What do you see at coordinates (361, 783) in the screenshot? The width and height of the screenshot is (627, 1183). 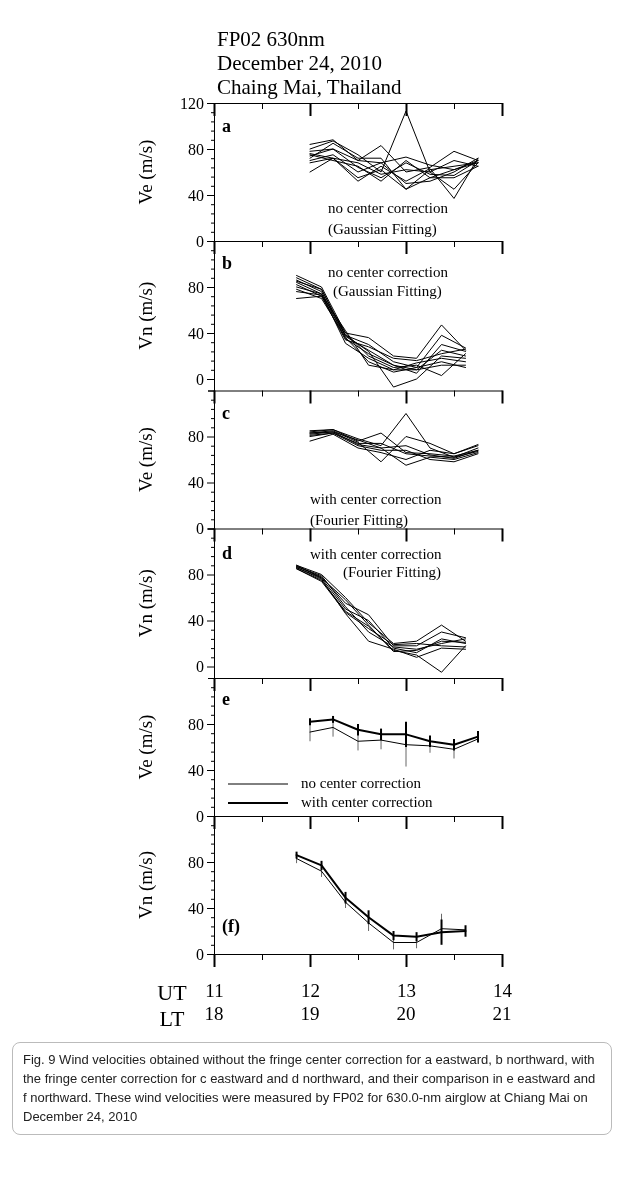 I see `legend-label: no center correction` at bounding box center [361, 783].